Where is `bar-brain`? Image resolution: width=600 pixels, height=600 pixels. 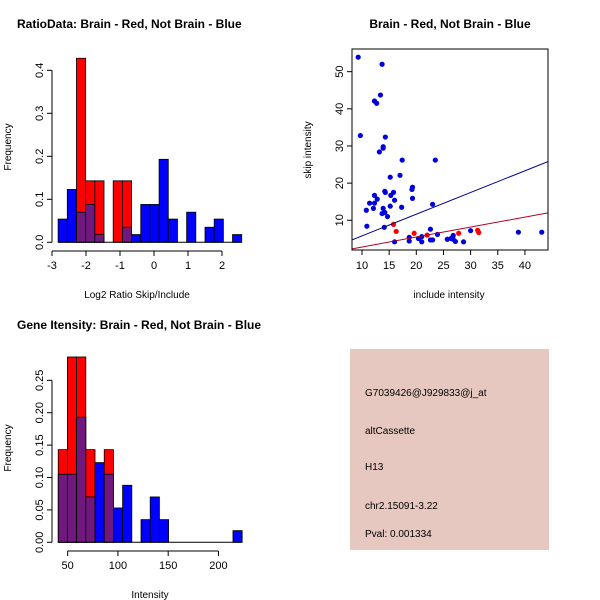
bar-brain is located at coordinates (99, 211).